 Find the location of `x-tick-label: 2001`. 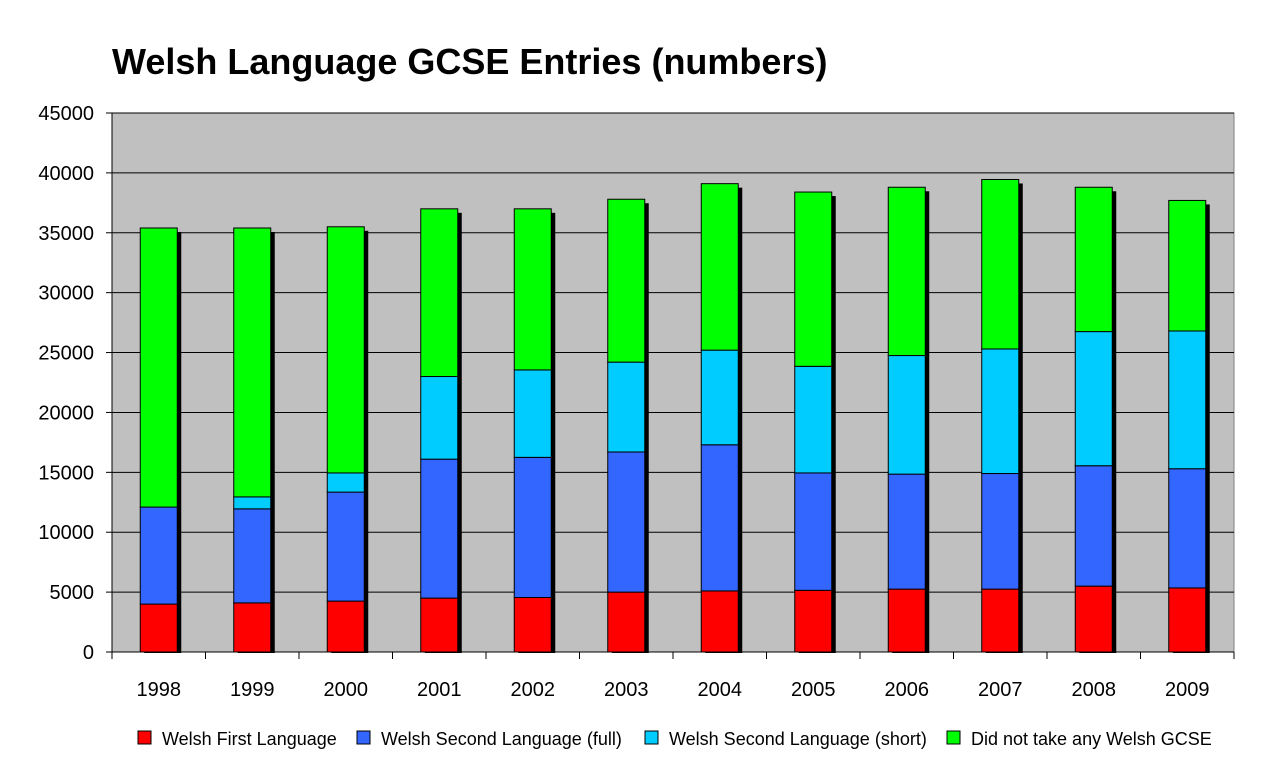

x-tick-label: 2001 is located at coordinates (439, 690).